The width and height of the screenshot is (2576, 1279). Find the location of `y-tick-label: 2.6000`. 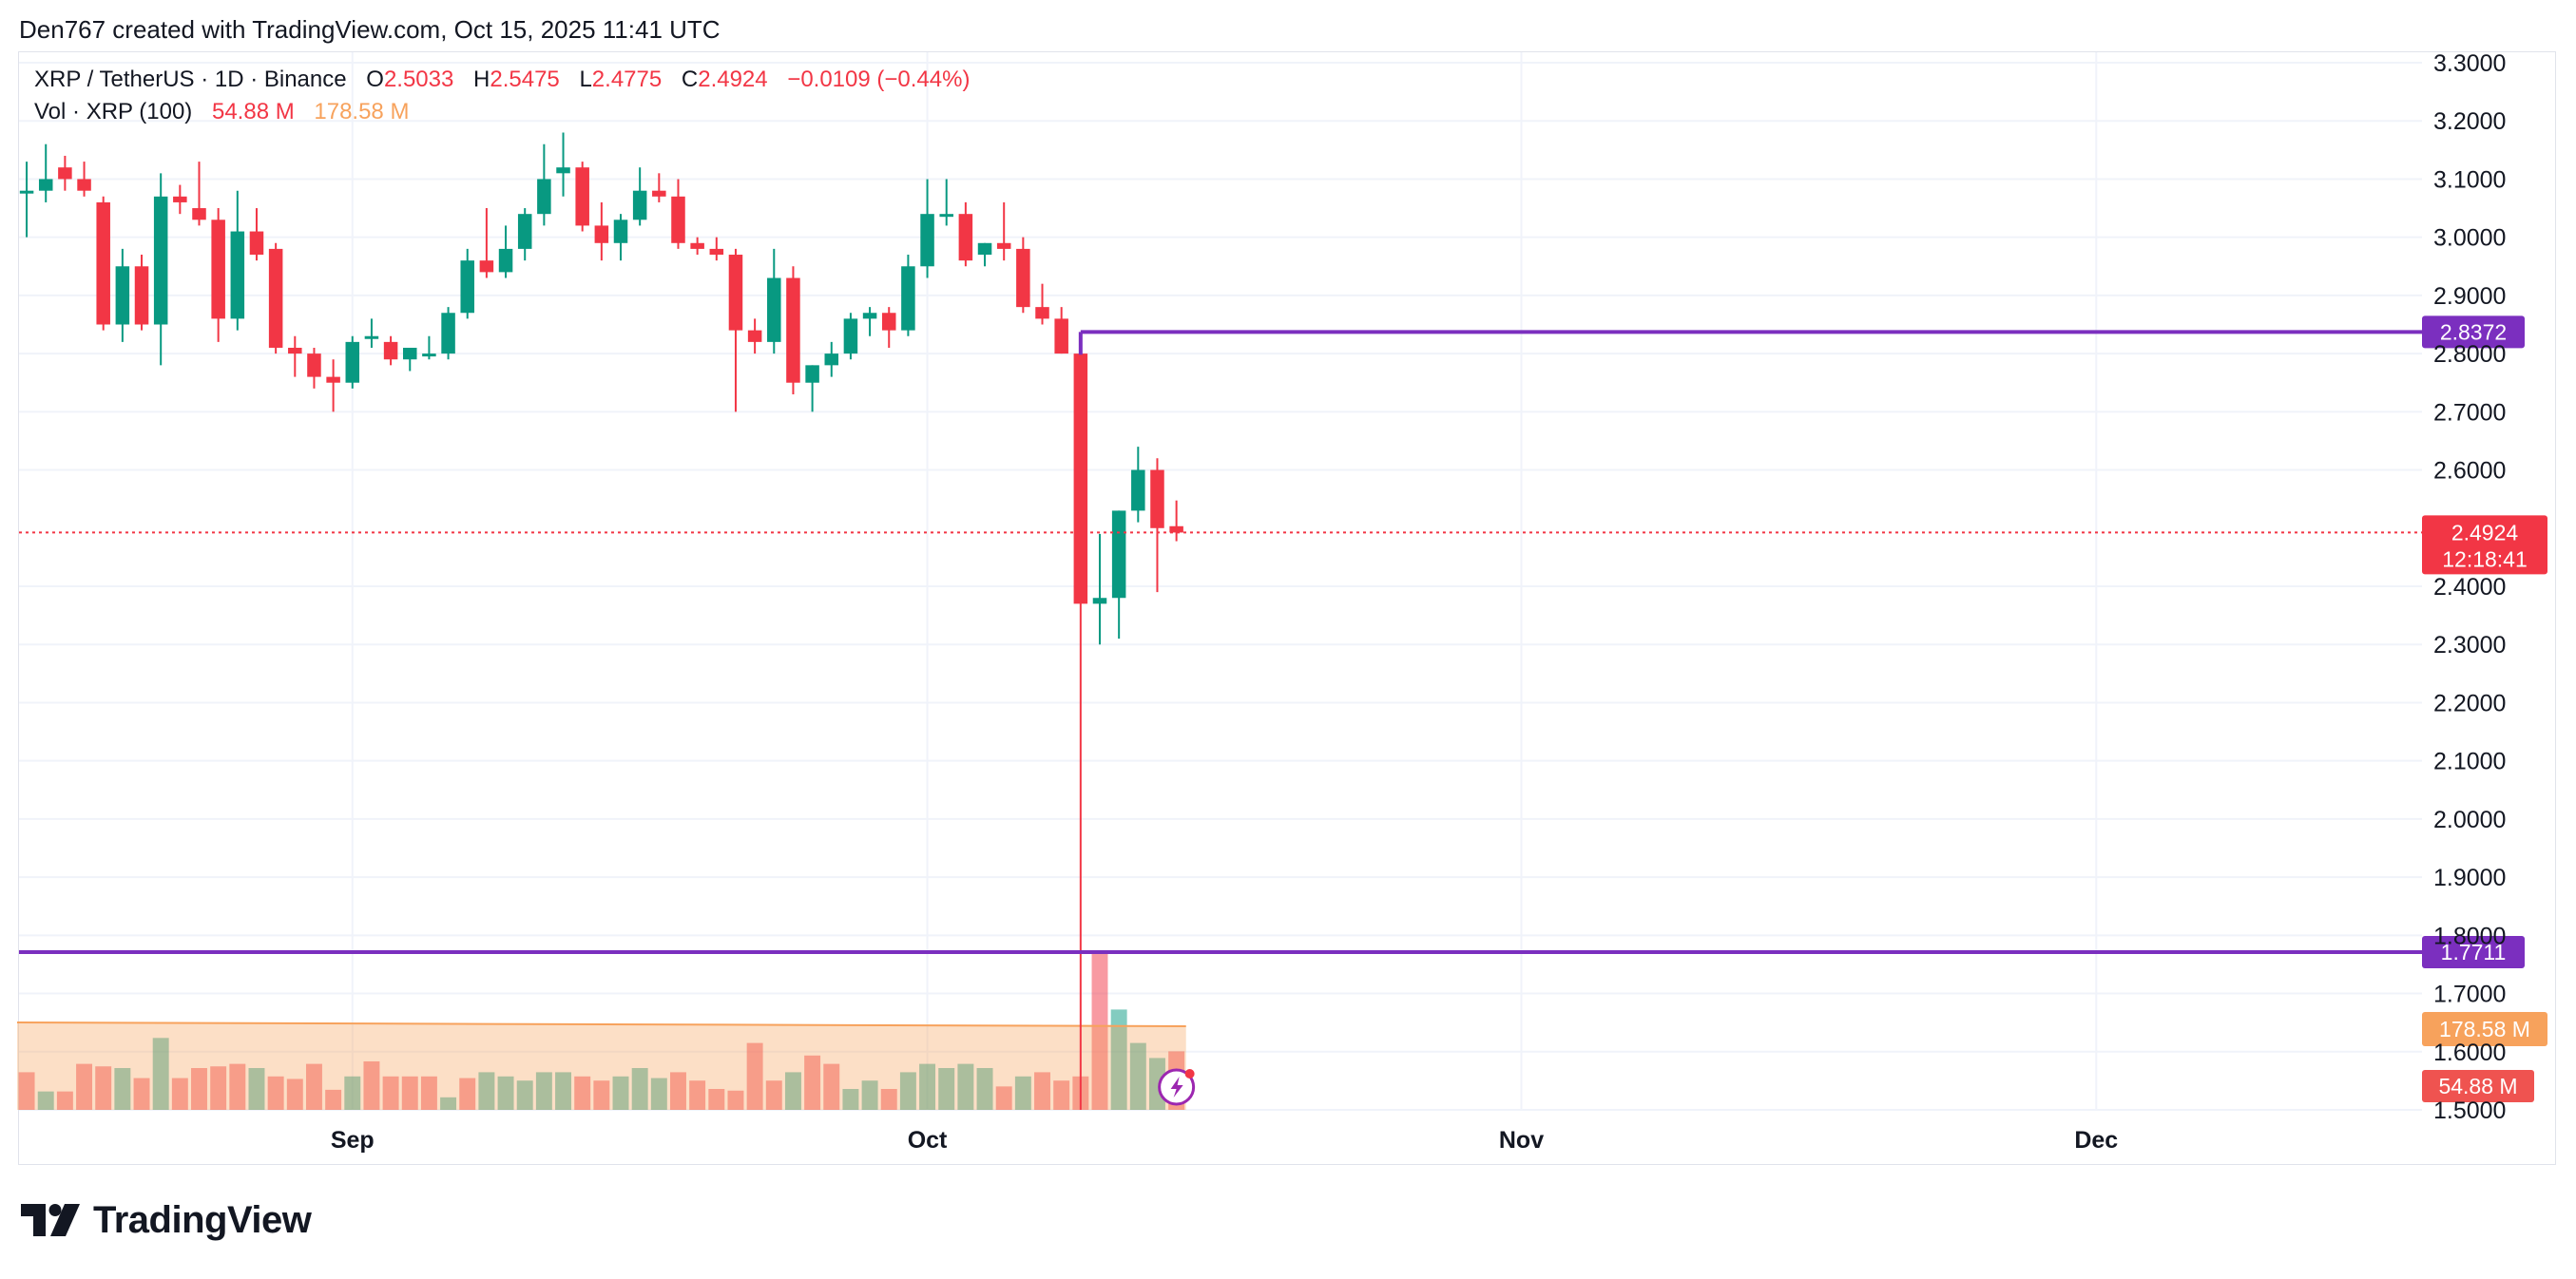

y-tick-label: 2.6000 is located at coordinates (2469, 472).